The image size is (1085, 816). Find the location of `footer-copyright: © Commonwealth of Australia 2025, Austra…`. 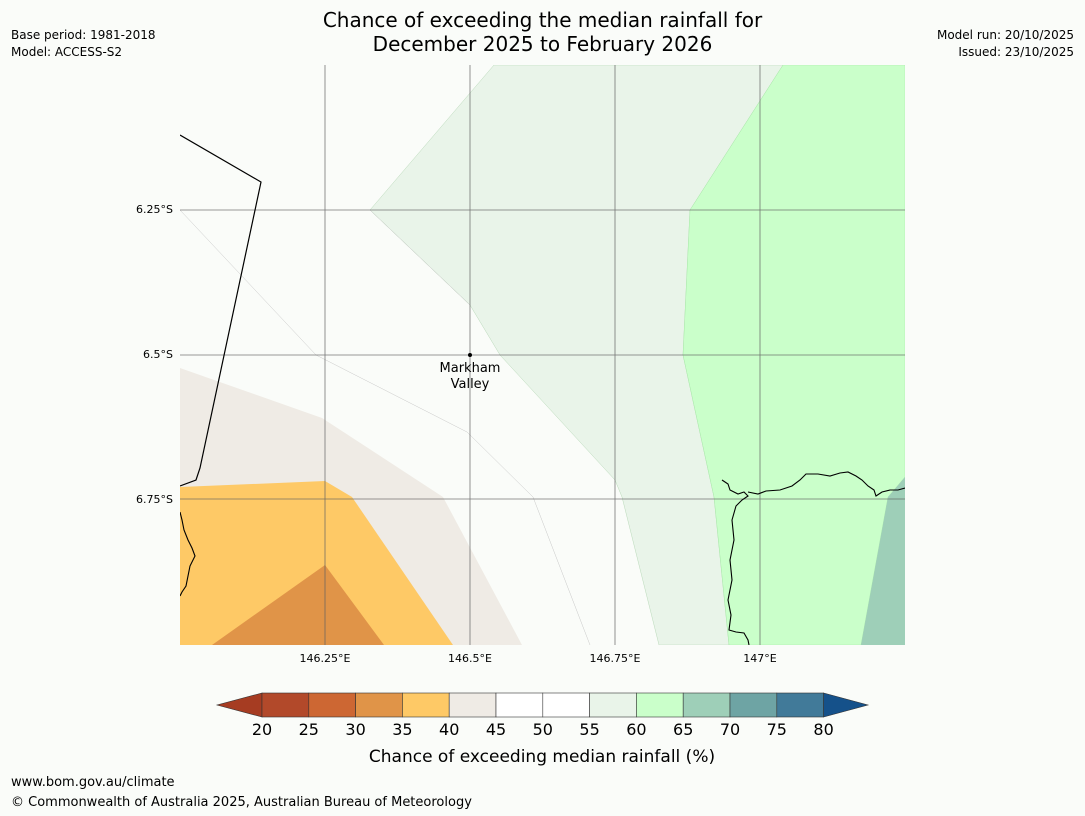

footer-copyright: © Commonwealth of Australia 2025, Austra… is located at coordinates (241, 802).